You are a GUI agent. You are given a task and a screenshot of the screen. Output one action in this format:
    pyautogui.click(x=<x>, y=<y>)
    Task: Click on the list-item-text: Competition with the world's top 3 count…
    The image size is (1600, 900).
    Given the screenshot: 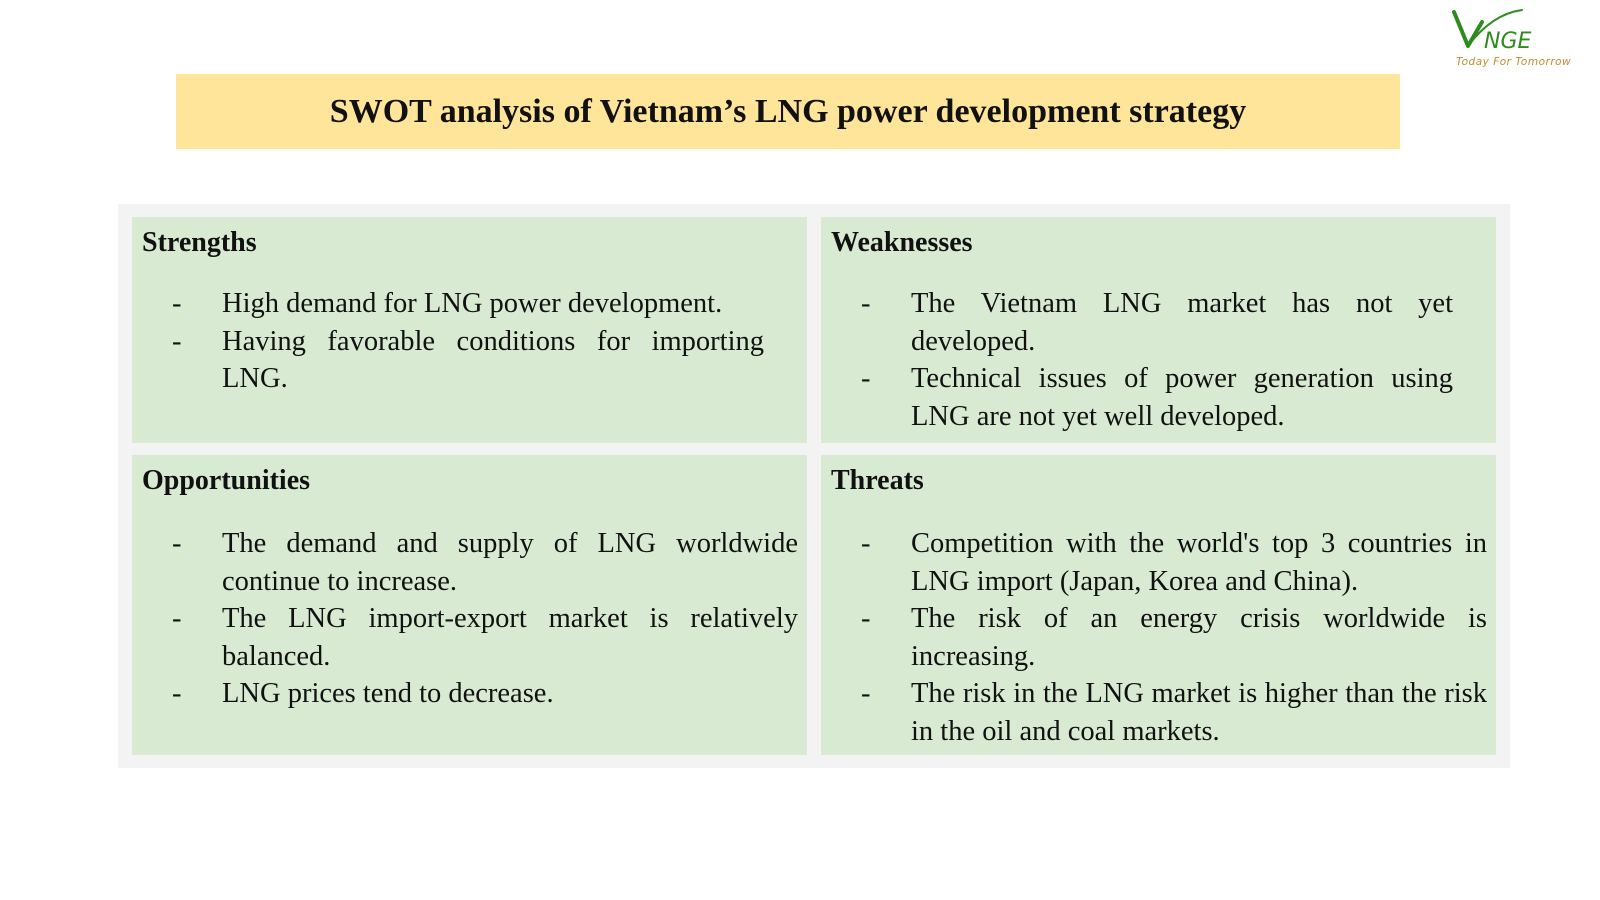 What is the action you would take?
    pyautogui.click(x=1199, y=562)
    